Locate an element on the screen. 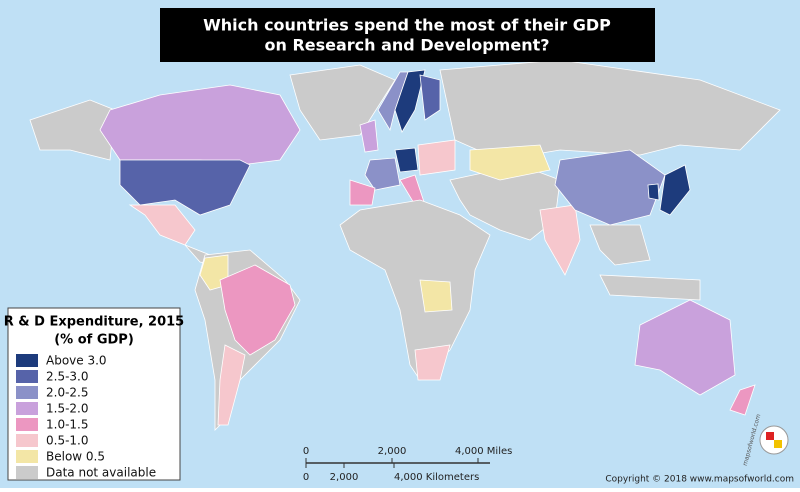  legend-label: Data not available is located at coordinates (101, 473).